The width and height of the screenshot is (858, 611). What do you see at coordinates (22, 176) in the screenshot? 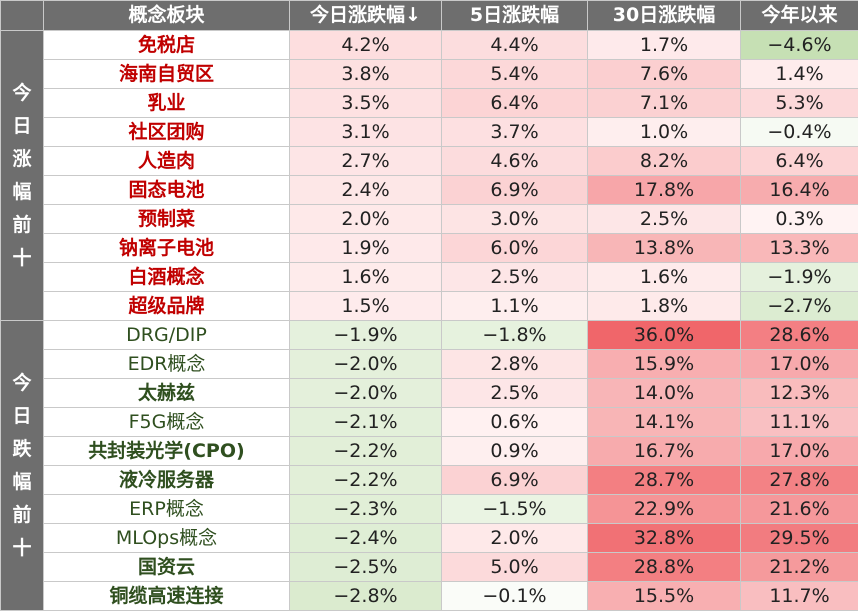
I see `group-top-gainers: 今日涨幅前十` at bounding box center [22, 176].